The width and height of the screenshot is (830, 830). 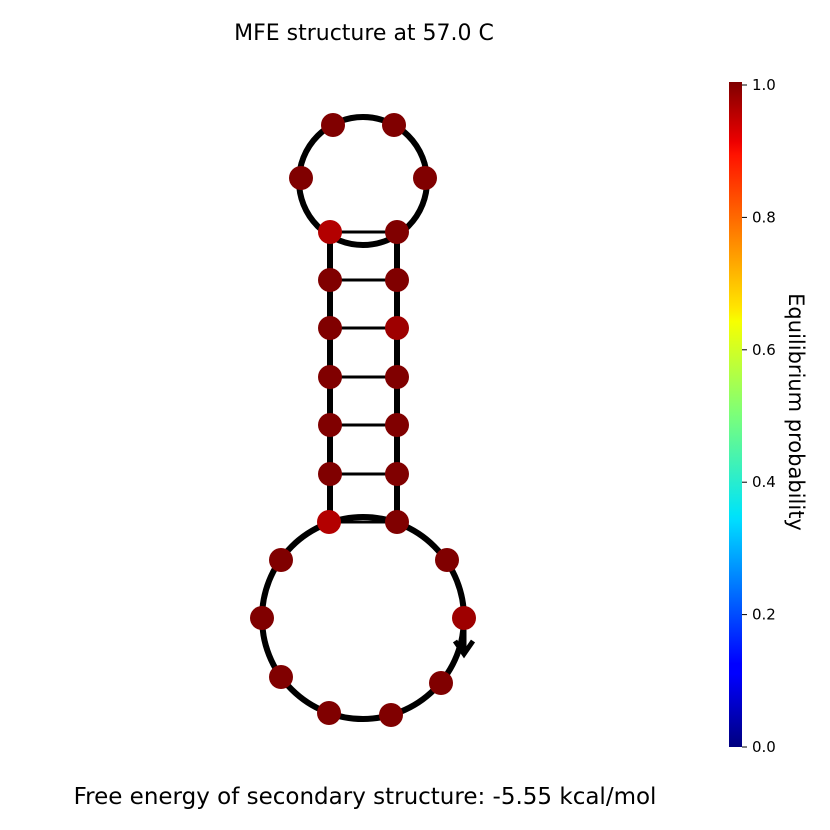 What do you see at coordinates (764, 747) in the screenshot?
I see `colorbar-tick-label: 0.0` at bounding box center [764, 747].